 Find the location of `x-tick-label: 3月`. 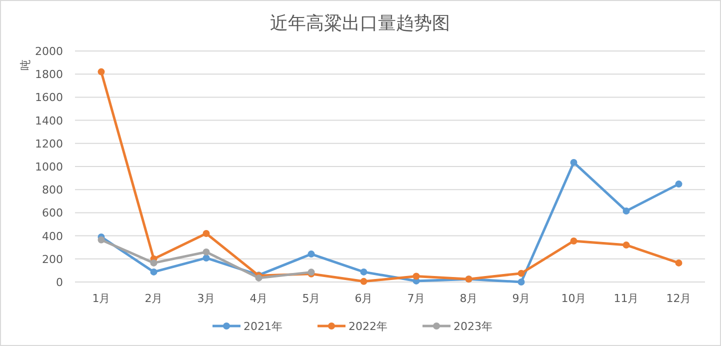

x-tick-label: 3月 is located at coordinates (206, 298).